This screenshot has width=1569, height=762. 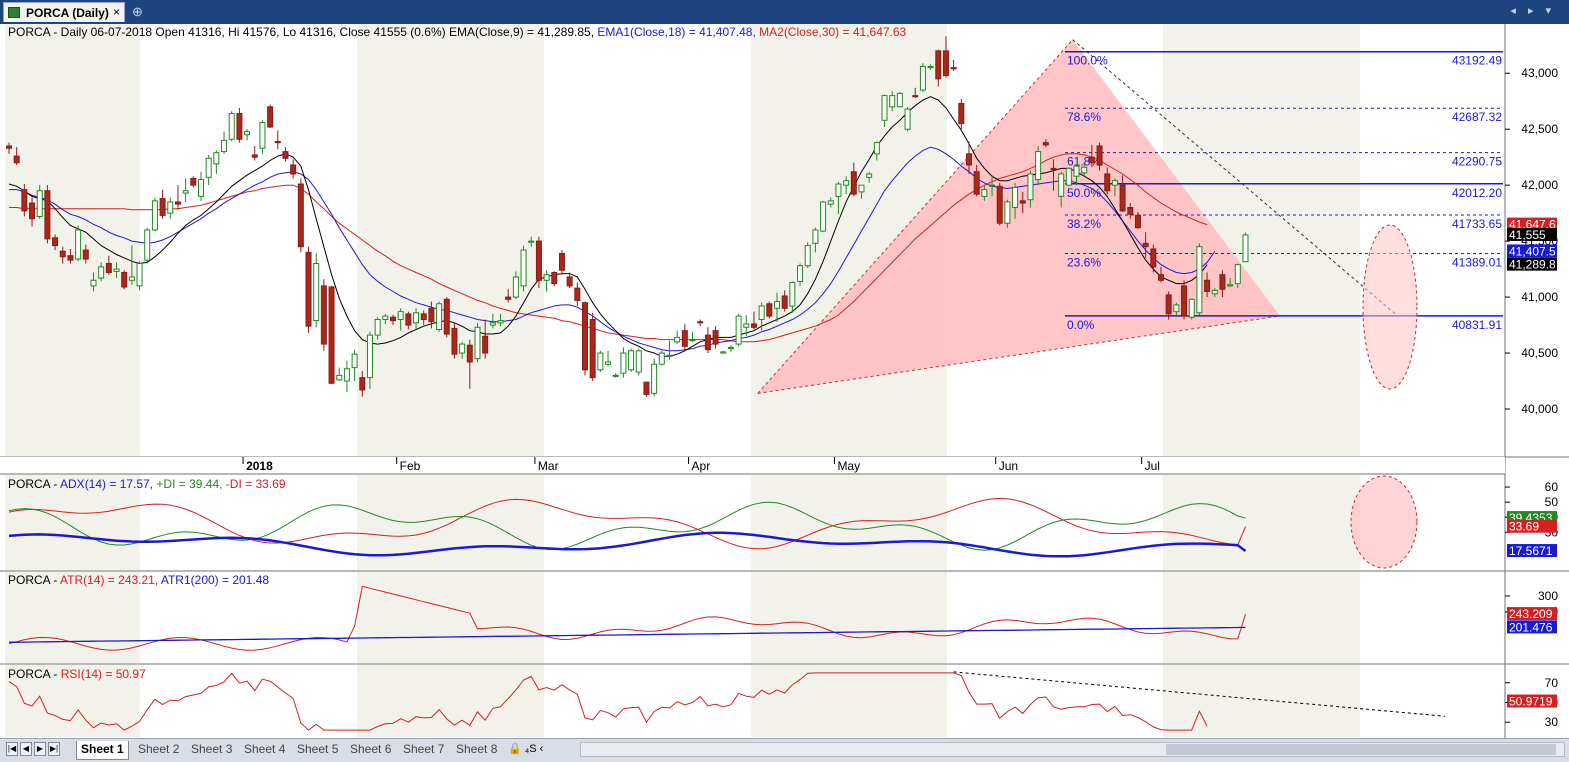 What do you see at coordinates (12, 749) in the screenshot?
I see `first-icon: |◀` at bounding box center [12, 749].